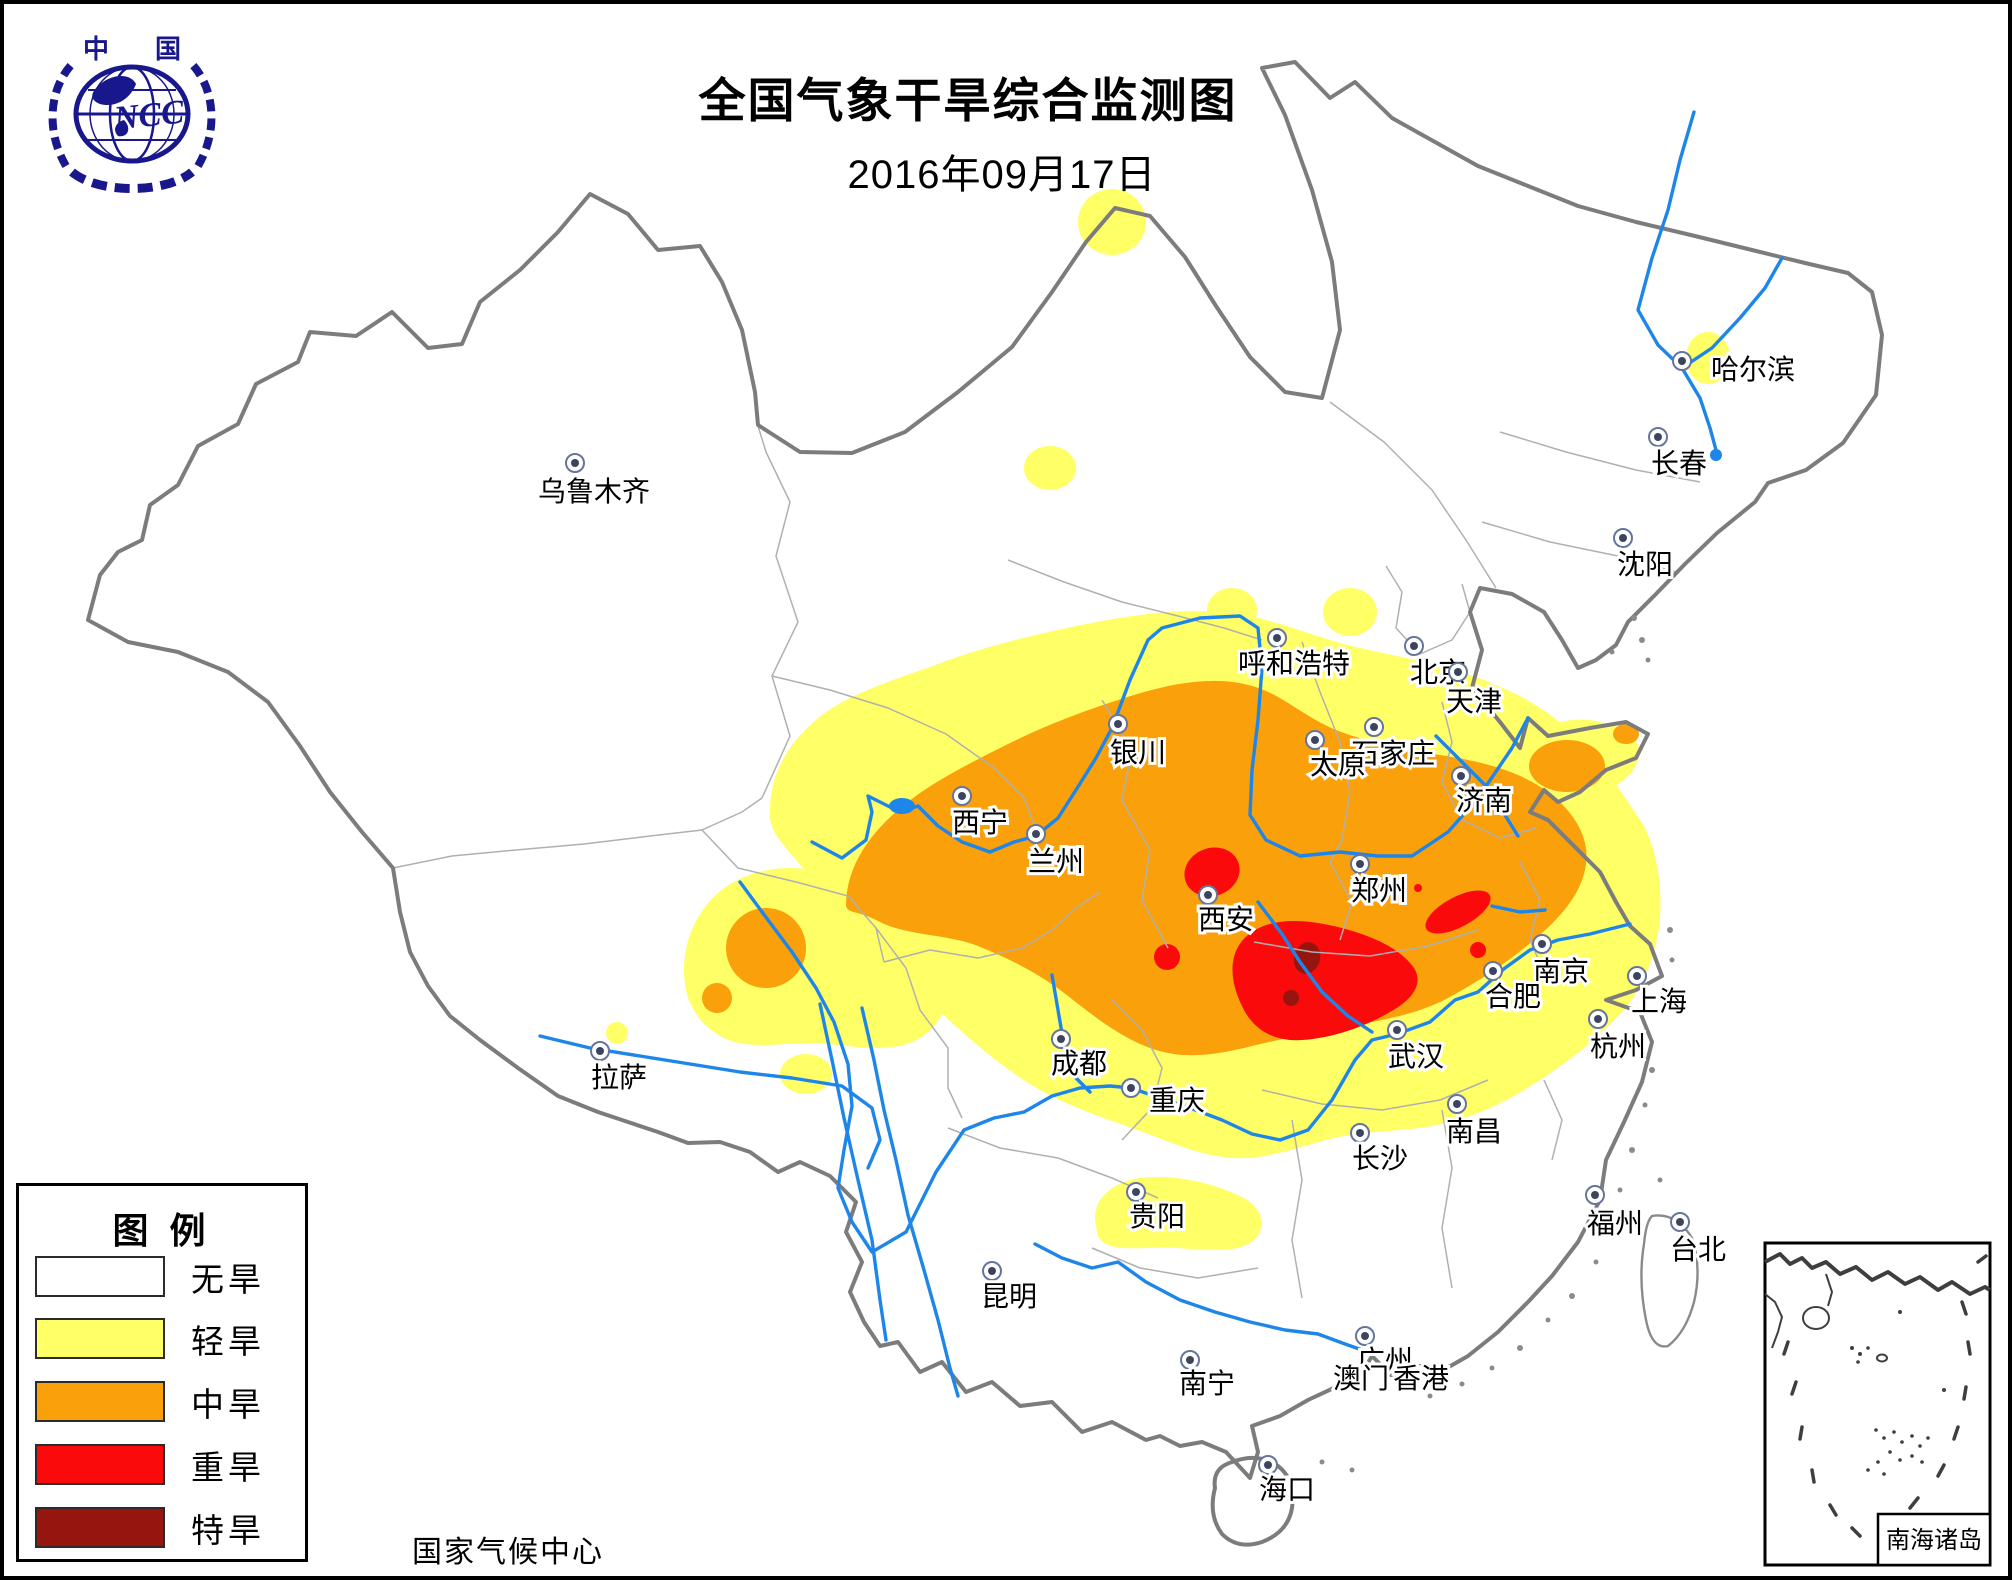  What do you see at coordinates (1112, 222) in the screenshot?
I see `light-drought-north-border` at bounding box center [1112, 222].